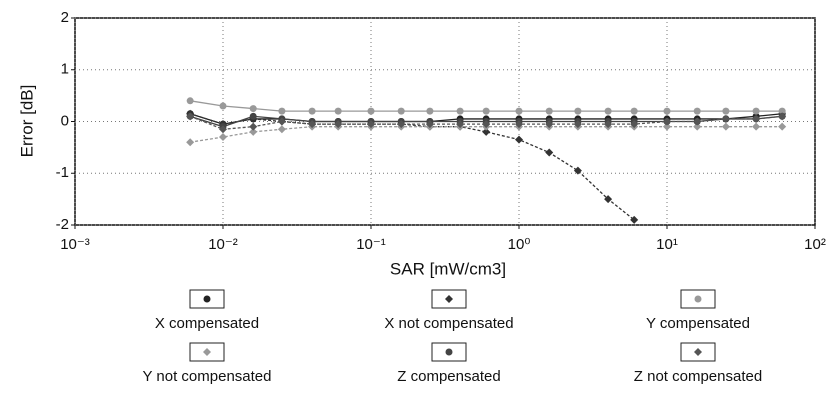  I want to click on y-tick-label: 1, so click(65, 69).